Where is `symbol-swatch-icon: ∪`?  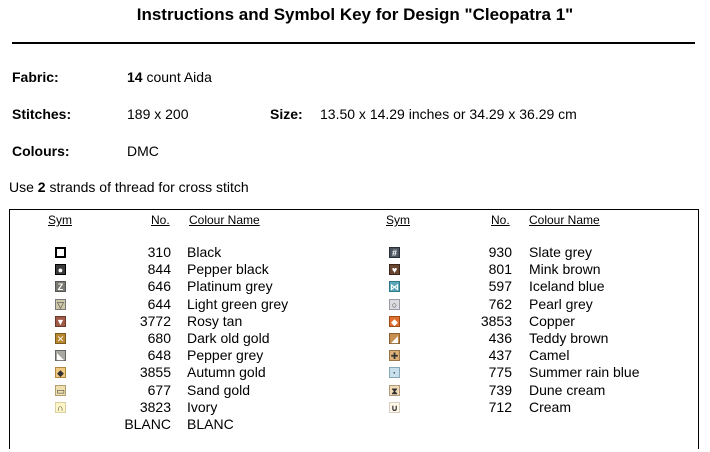
symbol-swatch-icon: ∪ is located at coordinates (394, 407).